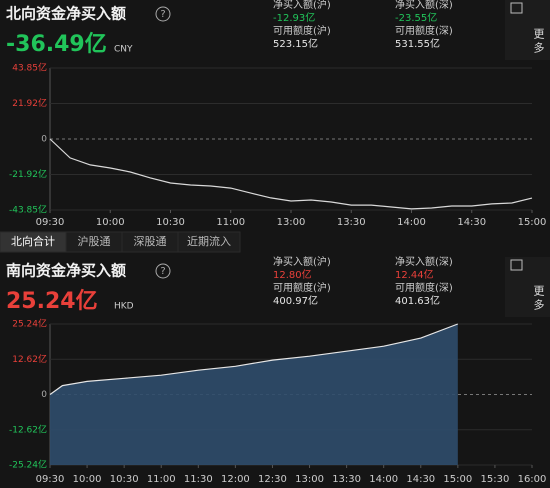 The width and height of the screenshot is (550, 488). Describe the element at coordinates (56, 44) in the screenshot. I see `headline-value: -36.49亿` at that location.